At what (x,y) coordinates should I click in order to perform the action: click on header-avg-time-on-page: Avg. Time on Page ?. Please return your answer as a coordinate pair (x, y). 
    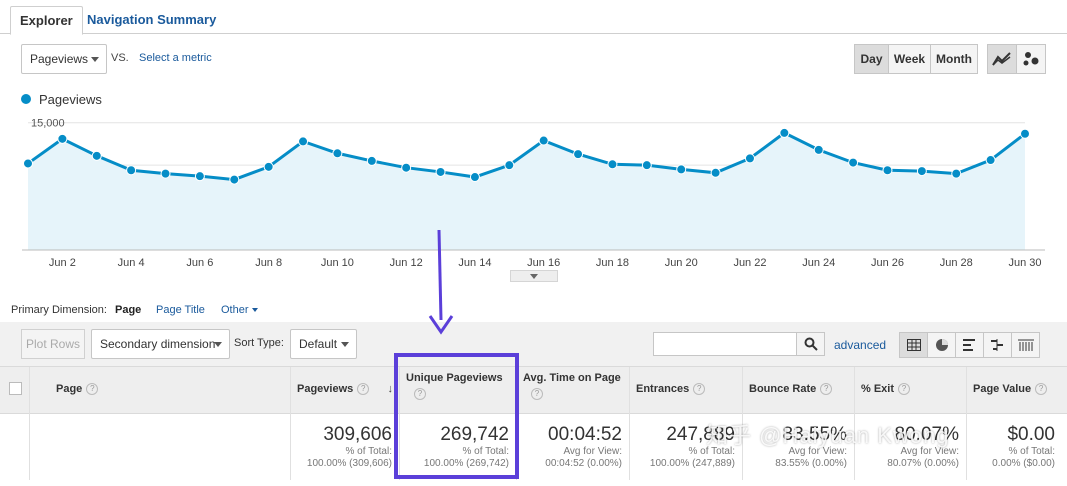
    Looking at the image, I should click on (573, 391).